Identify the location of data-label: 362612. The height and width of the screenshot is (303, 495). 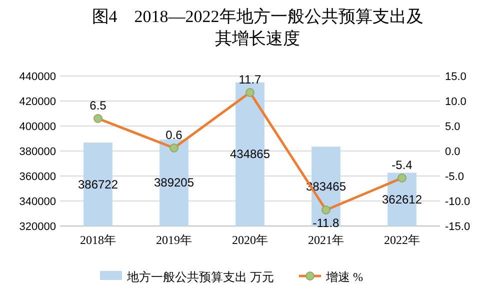
(402, 199).